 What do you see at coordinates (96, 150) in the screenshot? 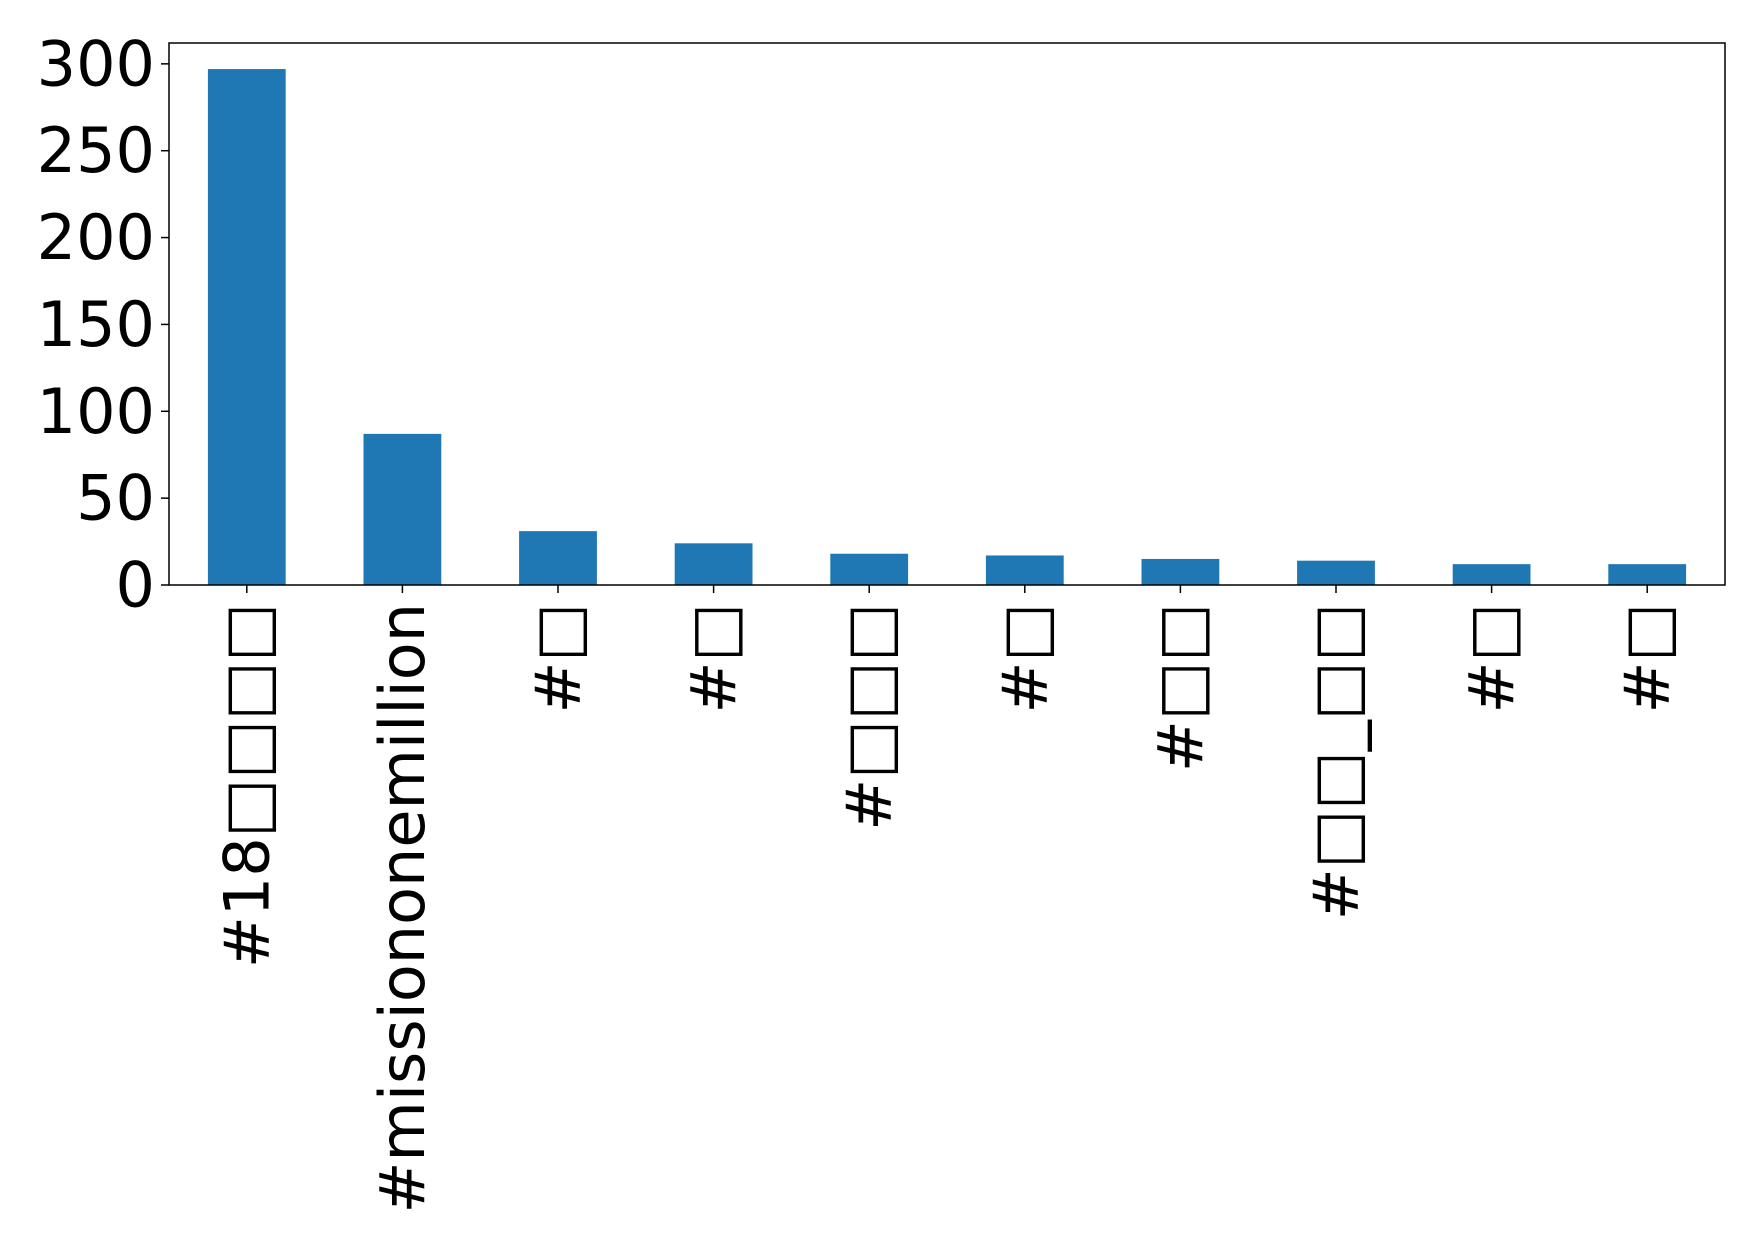
I see `y-tick-label-250: 250` at bounding box center [96, 150].